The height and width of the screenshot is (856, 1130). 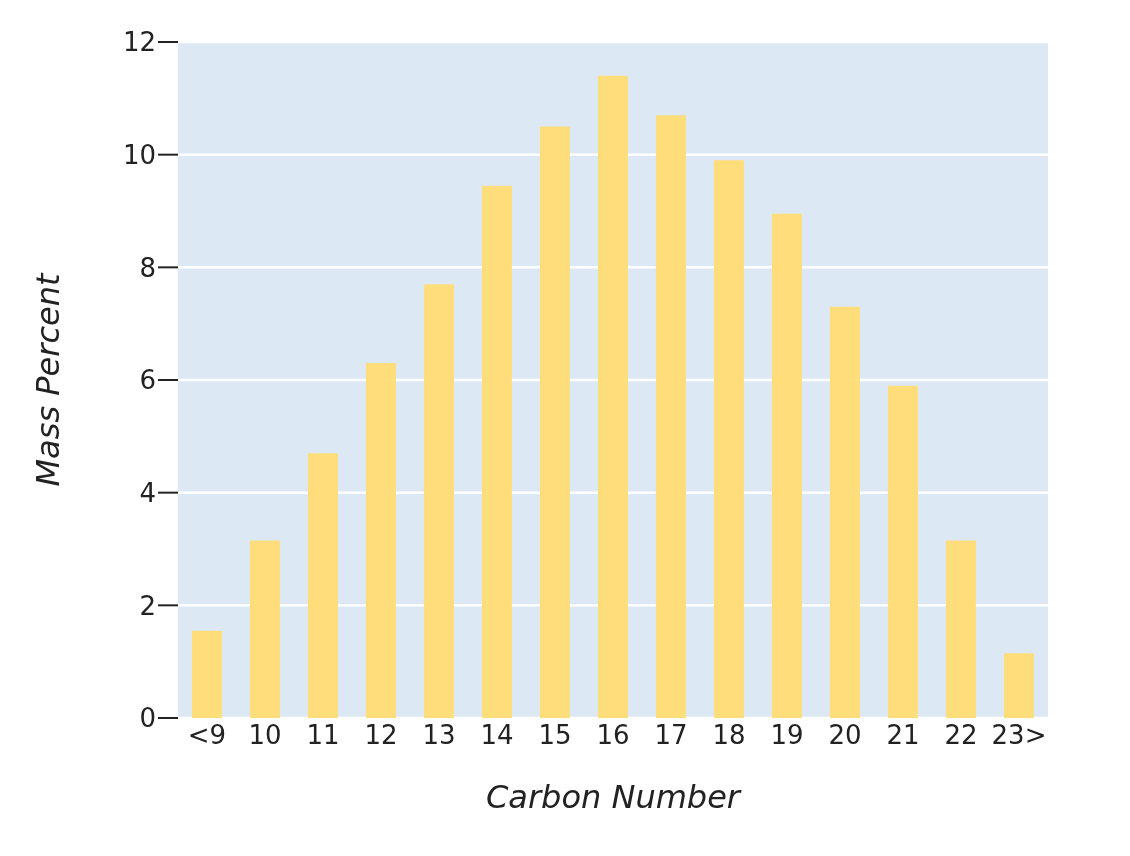 What do you see at coordinates (614, 797) in the screenshot?
I see `x-axis-title: Carbon Number` at bounding box center [614, 797].